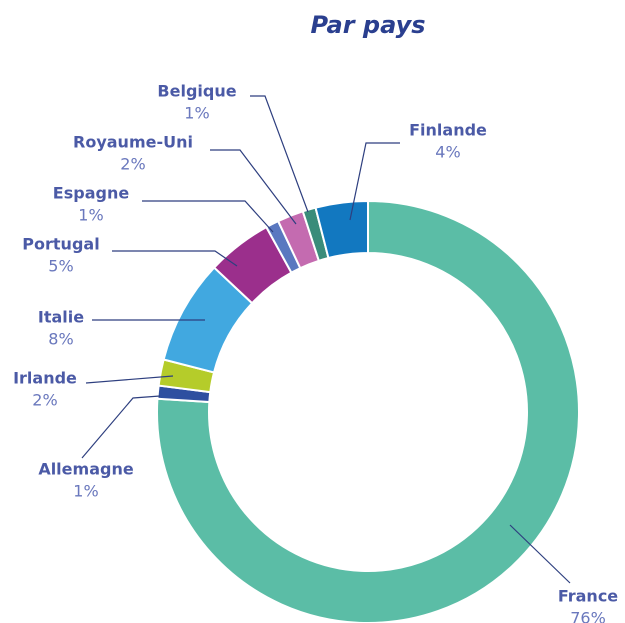  What do you see at coordinates (447, 152) in the screenshot?
I see `slice-value: 4%` at bounding box center [447, 152].